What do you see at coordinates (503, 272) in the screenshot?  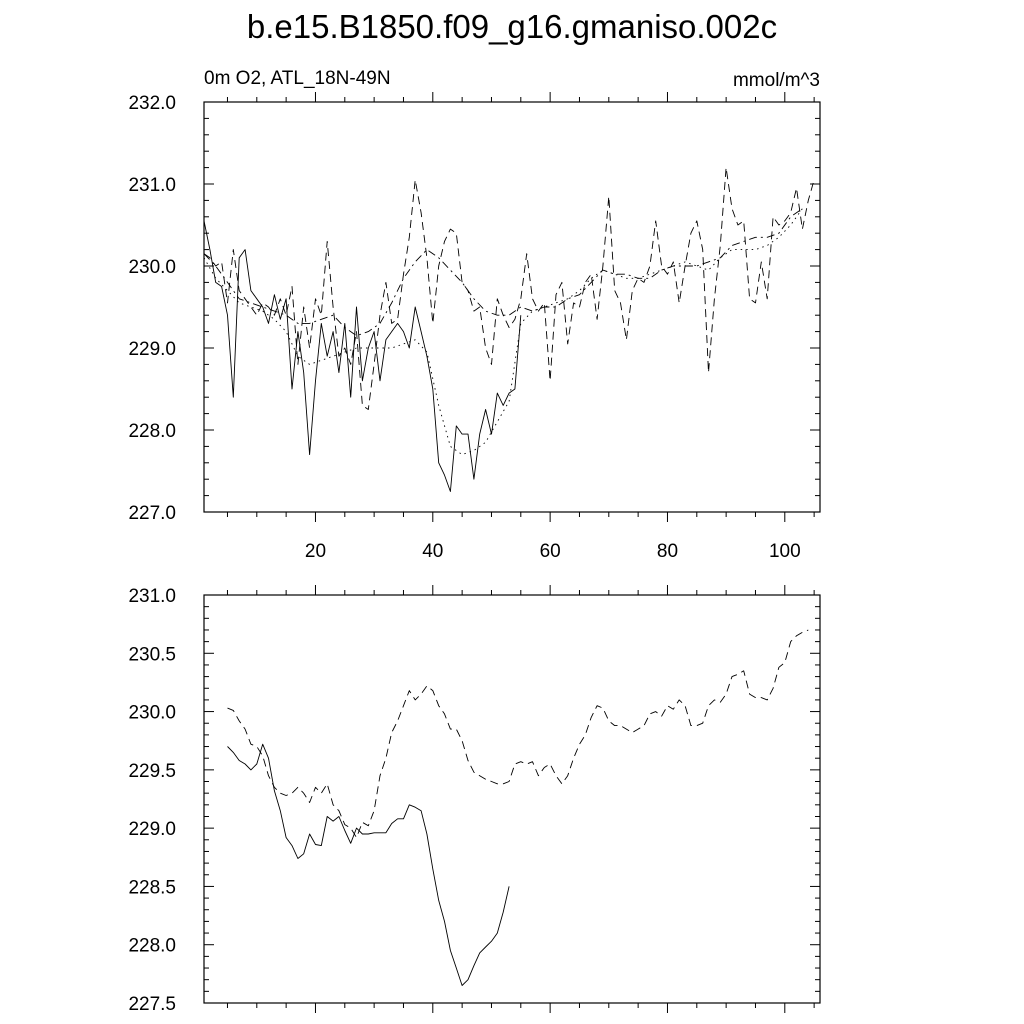 I see `series-line-dash-dot` at bounding box center [503, 272].